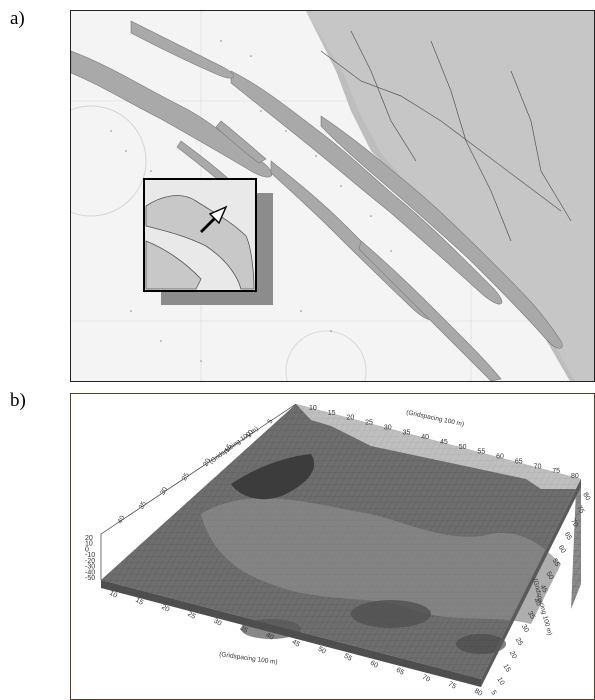  I want to click on tick-label-z: -30, so click(90, 567).